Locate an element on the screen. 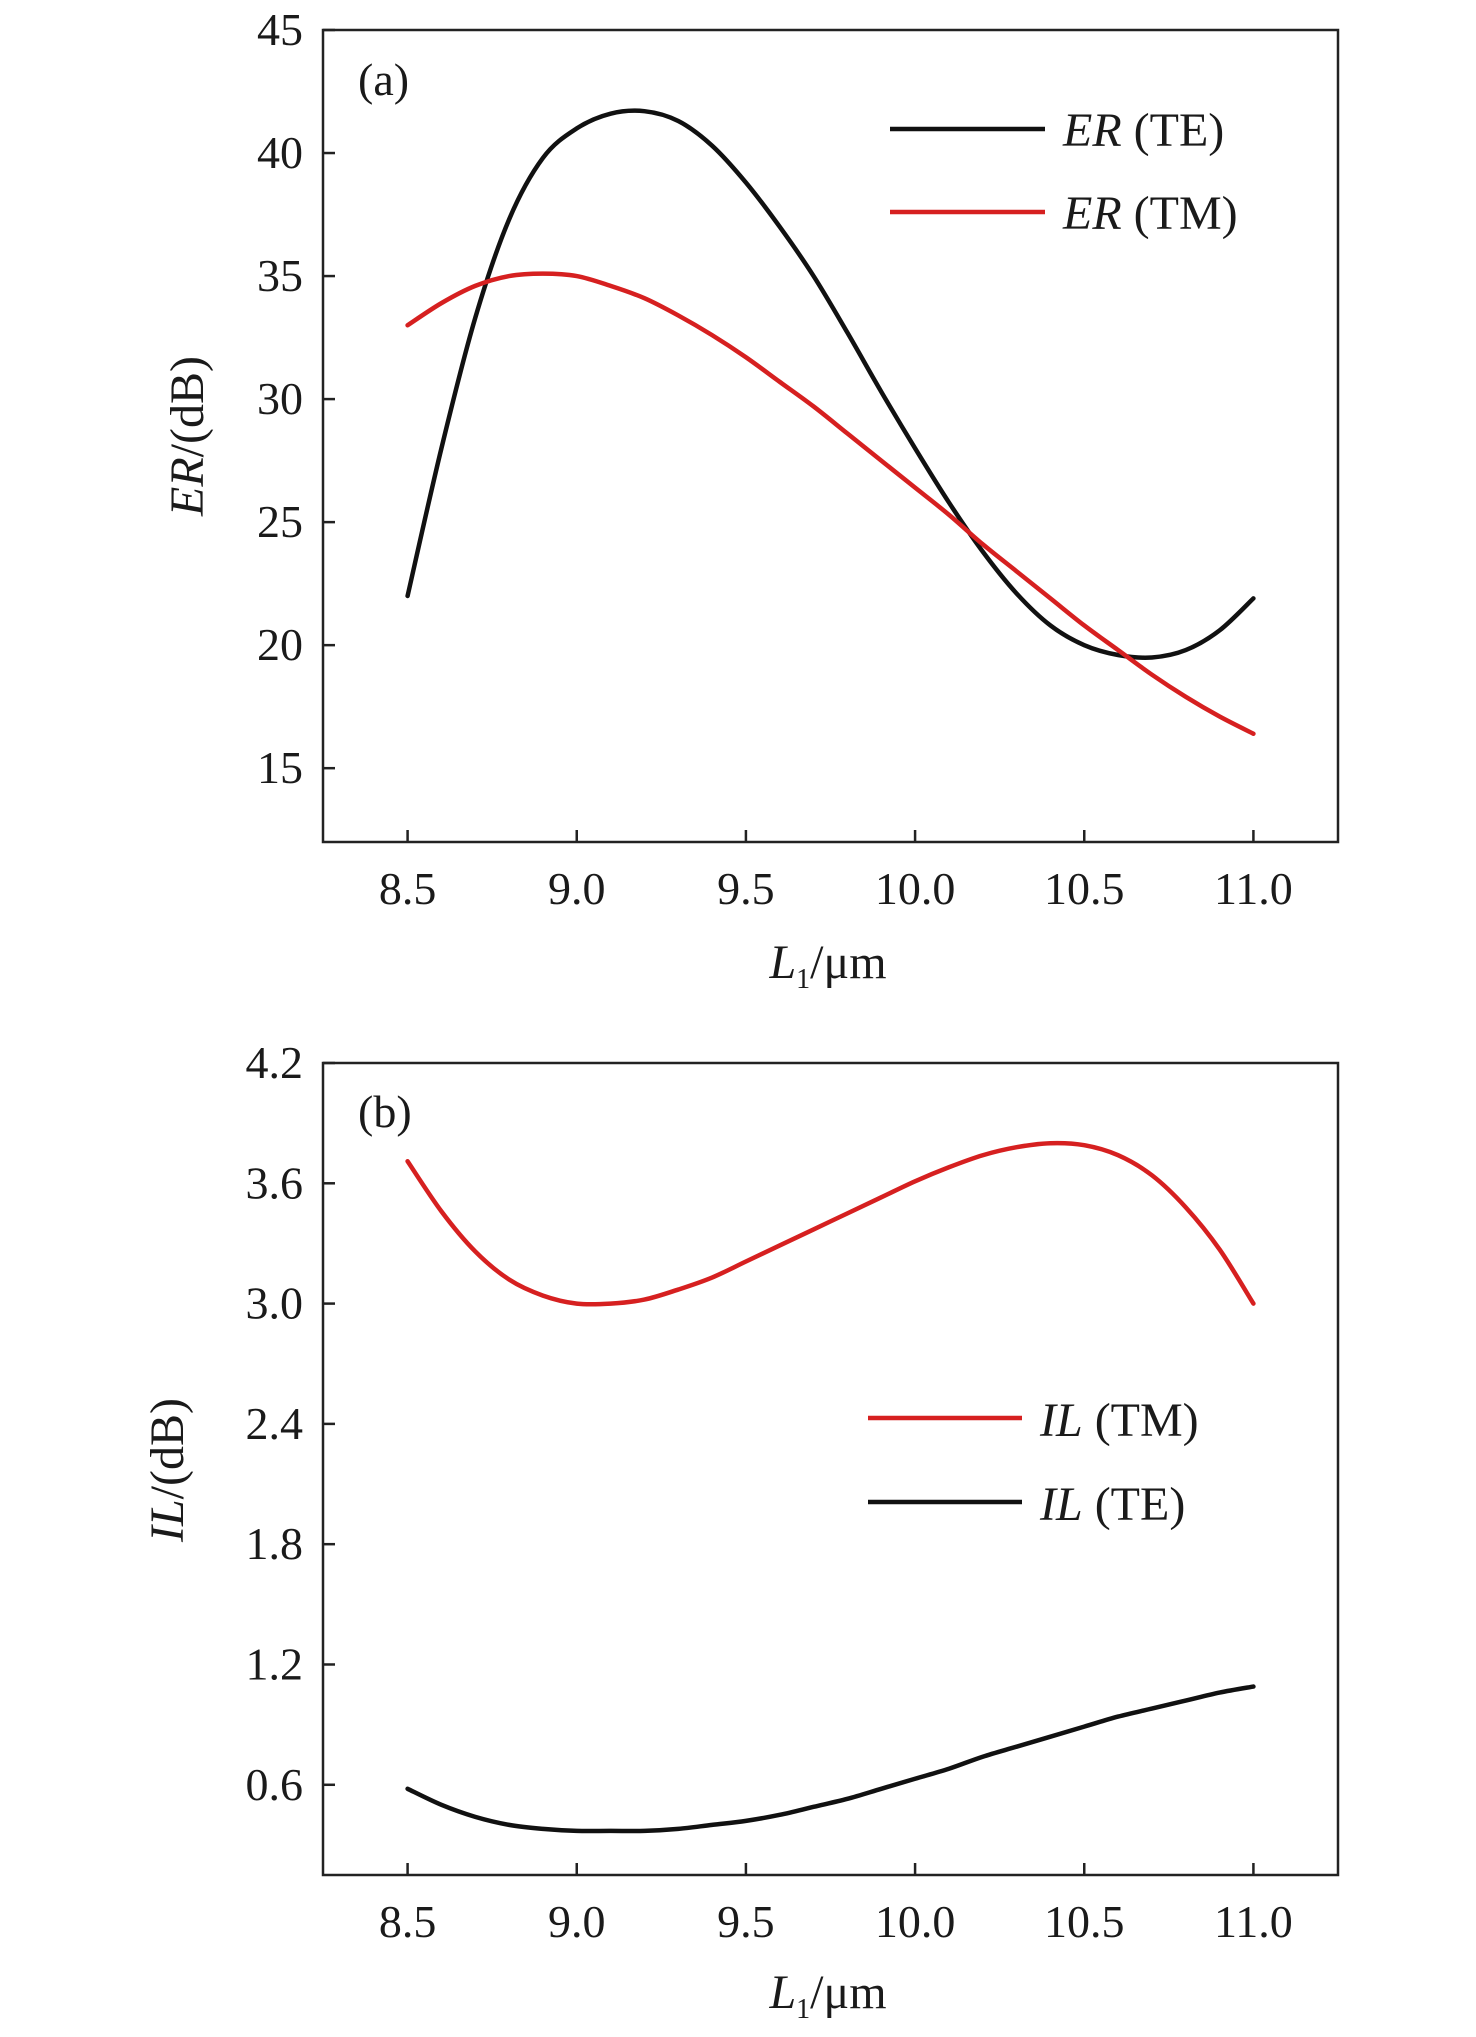 This screenshot has height=2037, width=1476. panel-b-legend: IL (TM) IL (TE) is located at coordinates (1033, 1462).